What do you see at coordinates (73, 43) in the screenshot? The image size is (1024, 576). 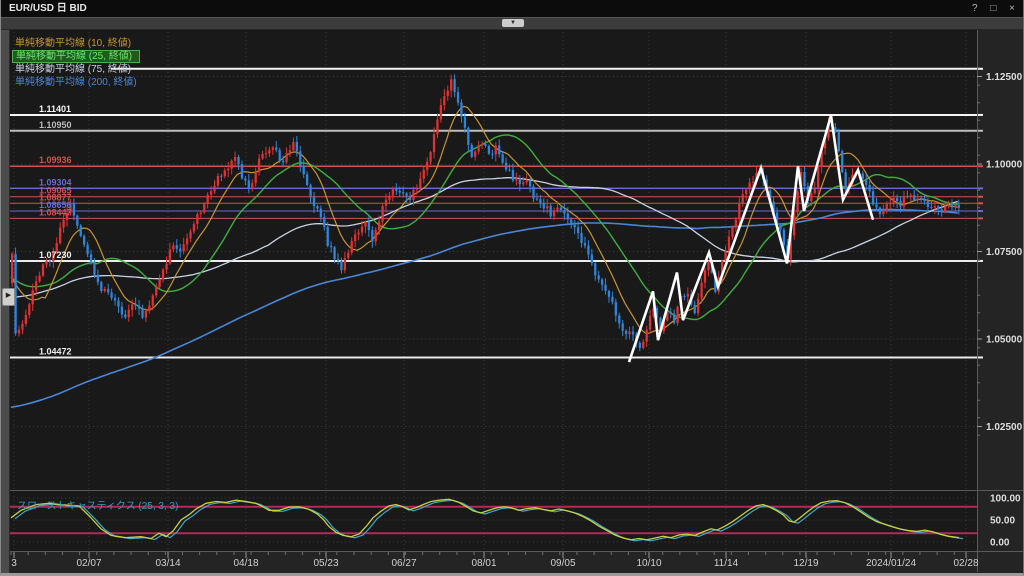 I see `legend-item-sma-10: 単純移動平均線 (10, 終値)` at bounding box center [73, 43].